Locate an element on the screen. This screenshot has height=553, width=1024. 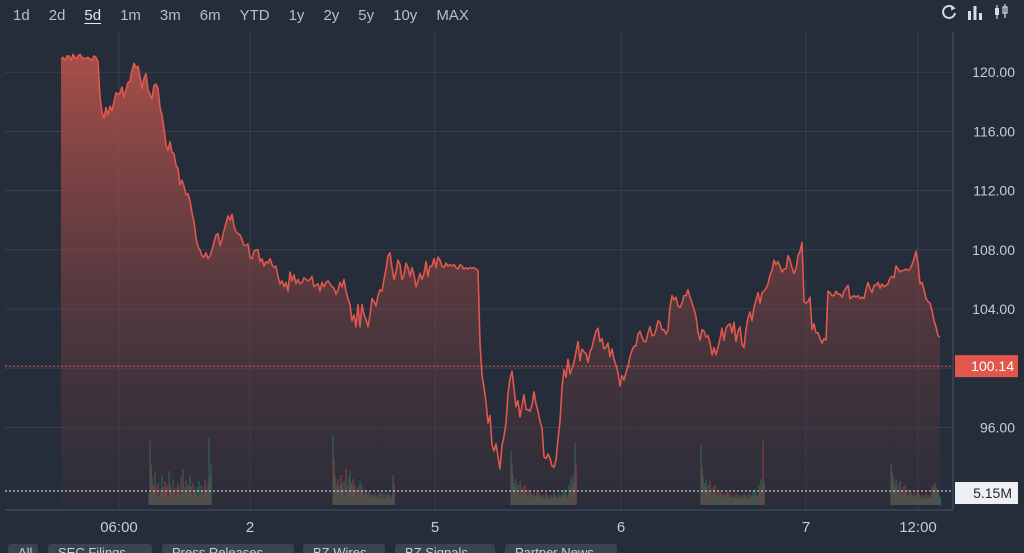
volume-badge is located at coordinates (986, 493).